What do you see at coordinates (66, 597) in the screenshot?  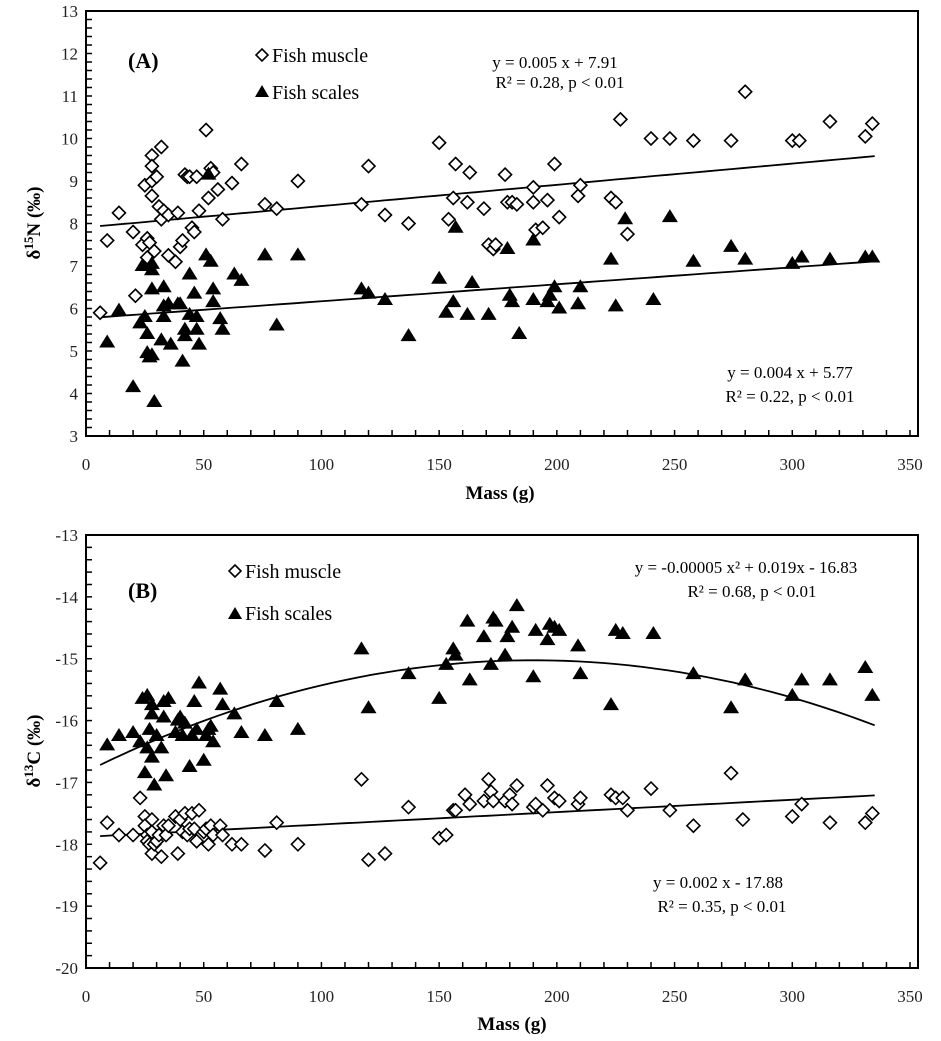 I see `y-tick-label: -14` at bounding box center [66, 597].